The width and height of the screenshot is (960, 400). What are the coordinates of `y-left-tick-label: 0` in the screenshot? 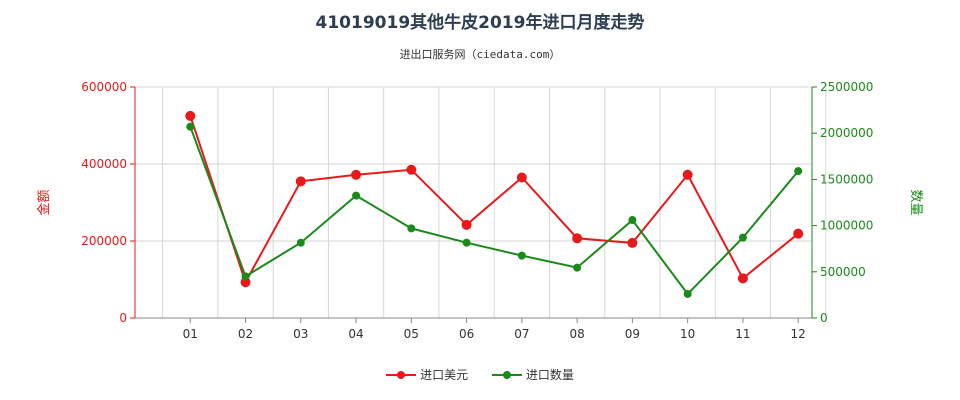 It's located at (123, 318).